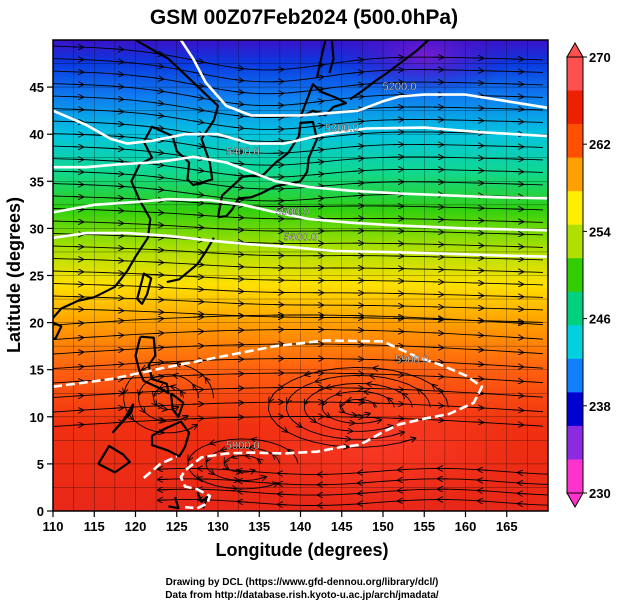 Image resolution: width=619 pixels, height=605 pixels. I want to click on contour-label: 5200.0, so click(400, 87).